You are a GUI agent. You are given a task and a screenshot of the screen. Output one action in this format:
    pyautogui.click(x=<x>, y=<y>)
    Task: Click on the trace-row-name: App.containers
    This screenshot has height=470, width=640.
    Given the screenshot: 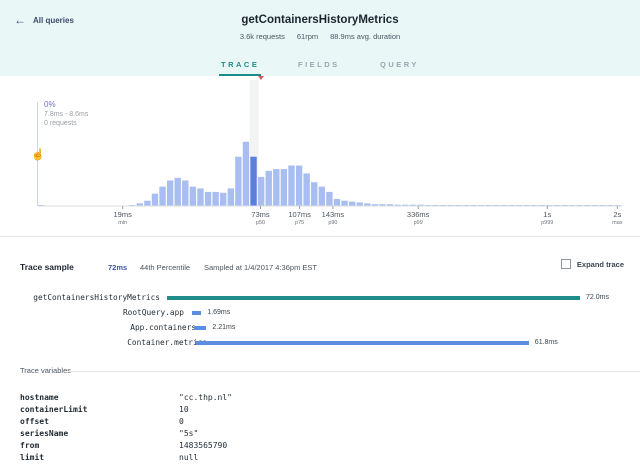 What is the action you would take?
    pyautogui.click(x=163, y=327)
    